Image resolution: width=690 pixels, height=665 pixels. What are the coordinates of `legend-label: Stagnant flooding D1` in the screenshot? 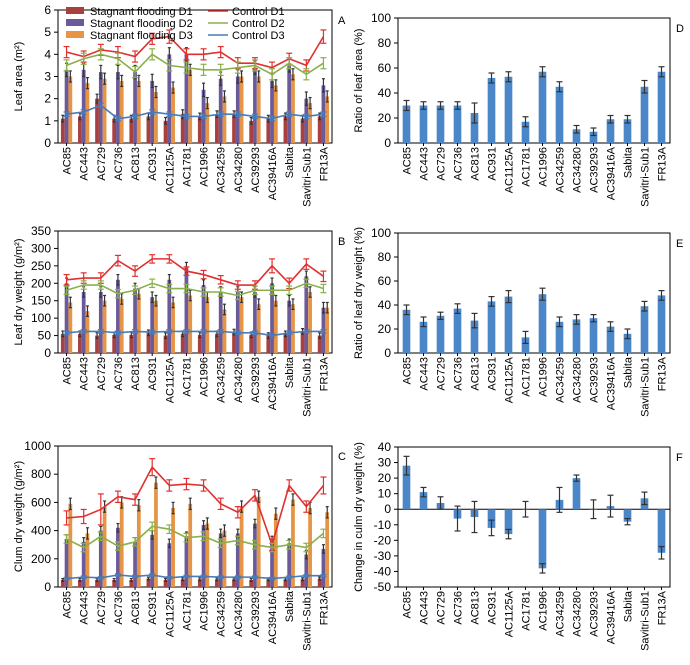 It's located at (141, 12).